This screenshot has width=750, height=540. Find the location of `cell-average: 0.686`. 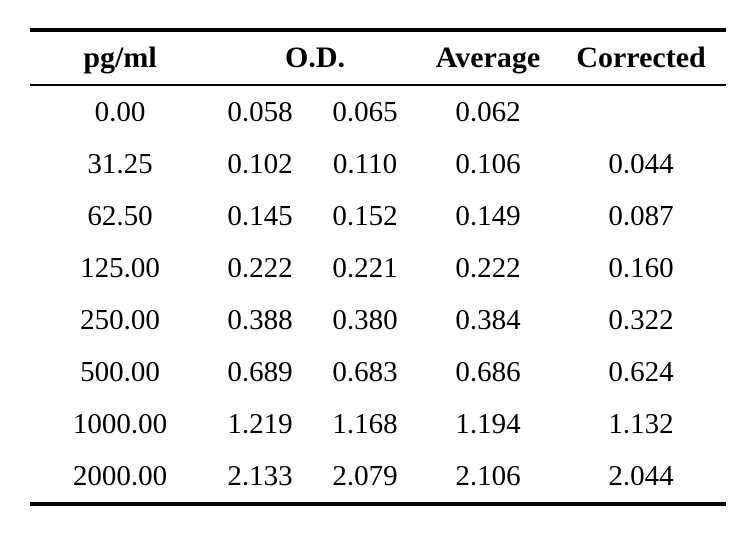

cell-average: 0.686 is located at coordinates (488, 371).